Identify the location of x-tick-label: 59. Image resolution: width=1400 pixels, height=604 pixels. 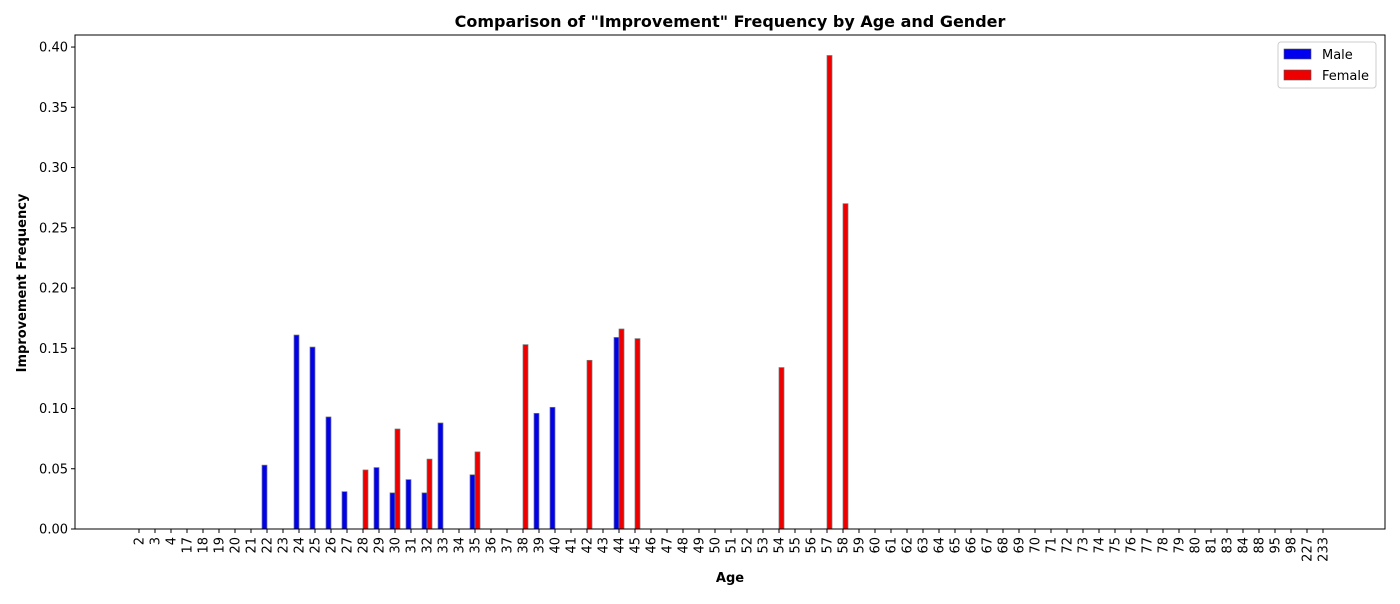
(860, 545).